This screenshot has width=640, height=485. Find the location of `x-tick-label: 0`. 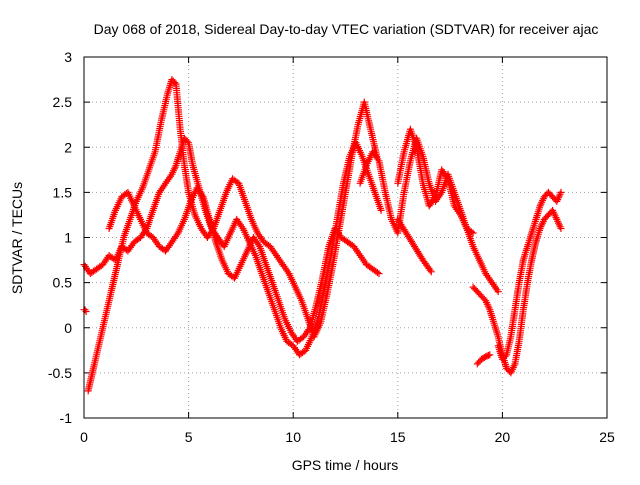

x-tick-label: 0 is located at coordinates (84, 437).